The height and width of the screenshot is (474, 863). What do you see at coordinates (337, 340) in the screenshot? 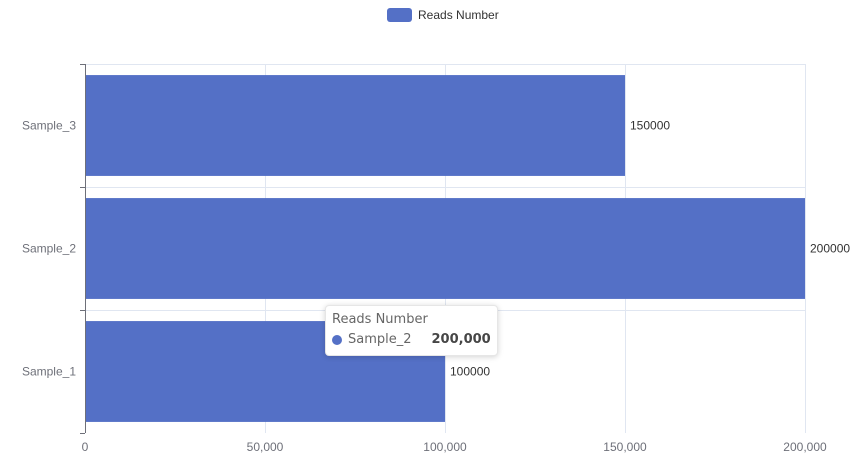
I see `tooltip-series-dot` at bounding box center [337, 340].